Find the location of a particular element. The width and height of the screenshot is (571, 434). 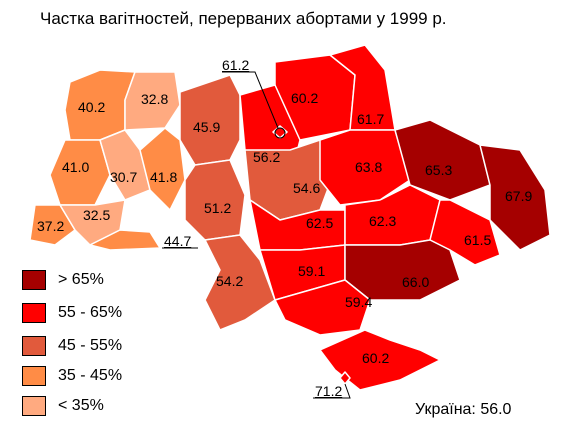

region-value-label: 59.4 is located at coordinates (358, 302).